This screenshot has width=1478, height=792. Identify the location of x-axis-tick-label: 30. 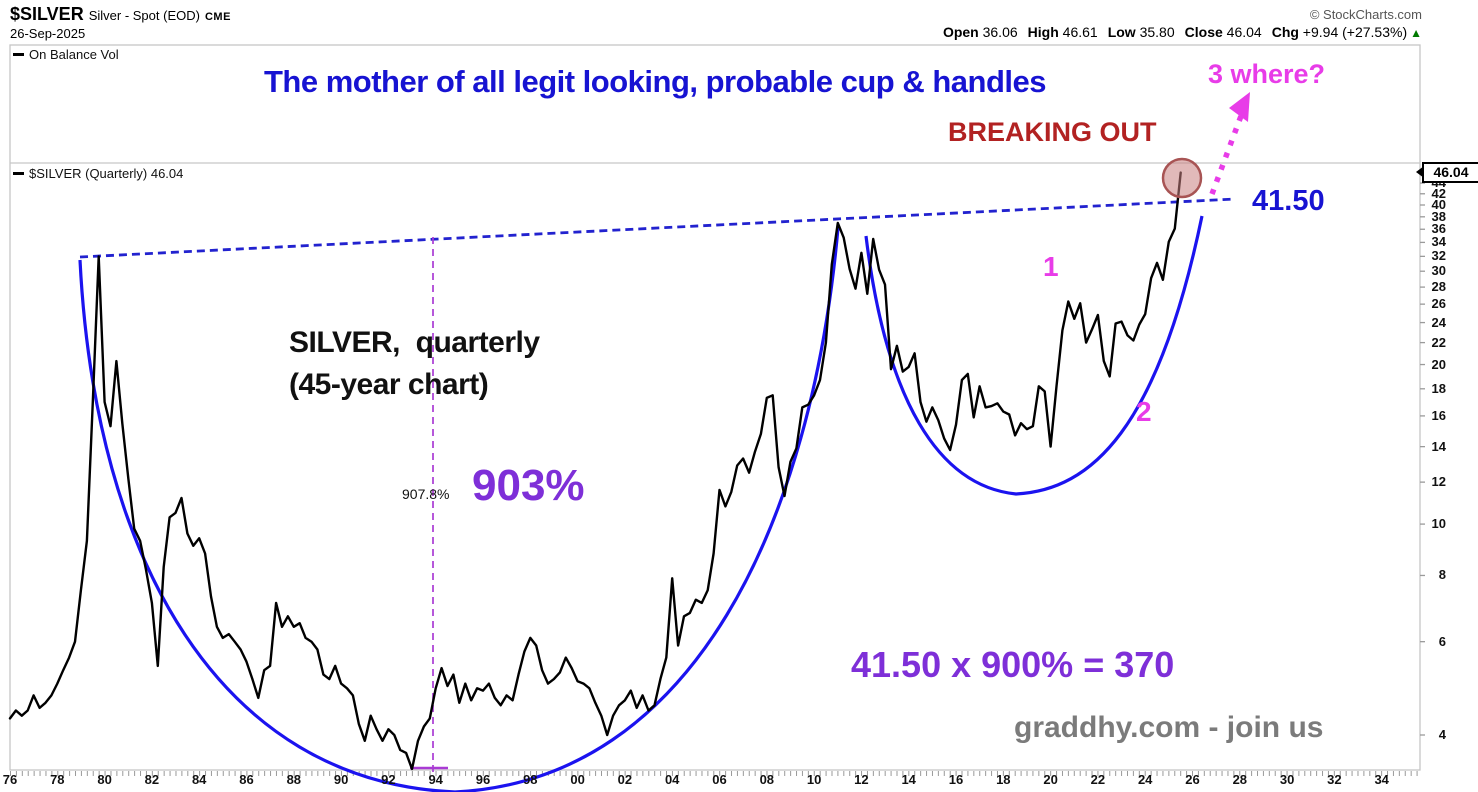
(1287, 779).